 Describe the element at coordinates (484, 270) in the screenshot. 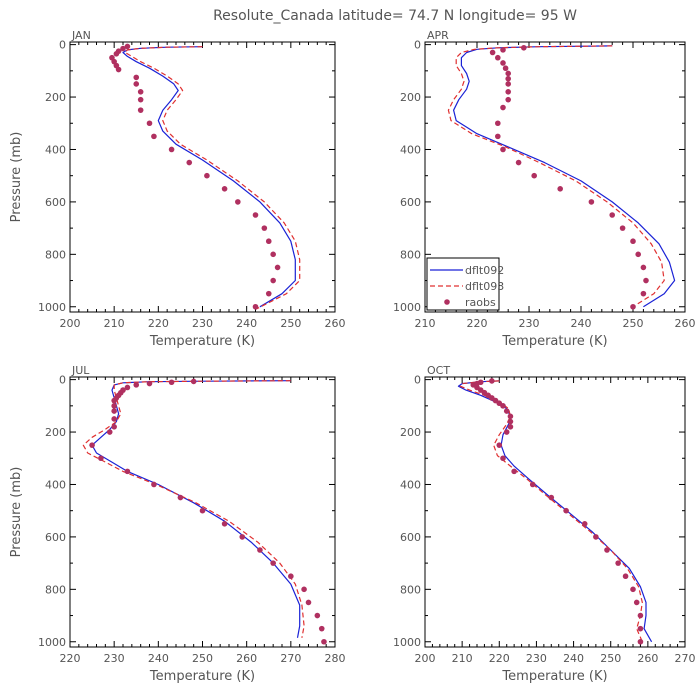

I see `legend-label: dflt092` at that location.